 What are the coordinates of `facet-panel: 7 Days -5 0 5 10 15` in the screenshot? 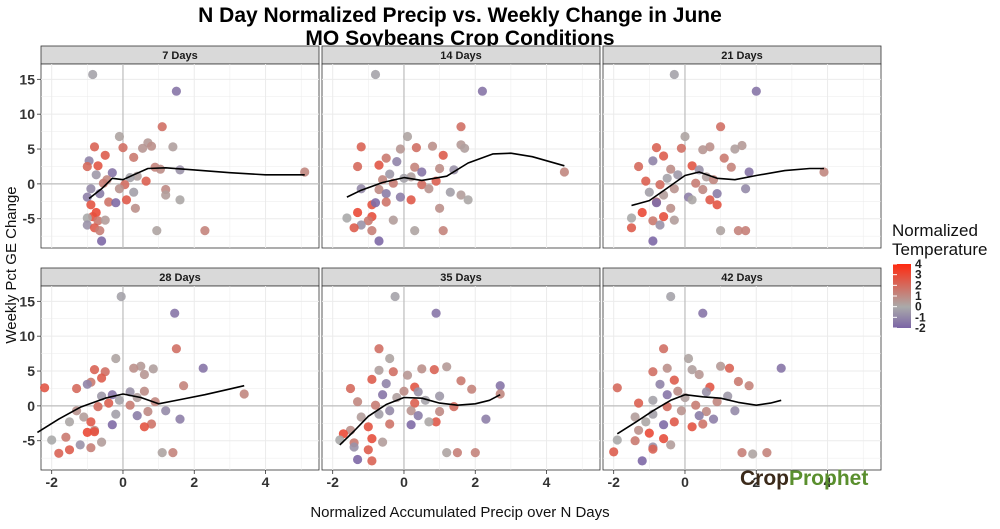 It's located at (169, 147).